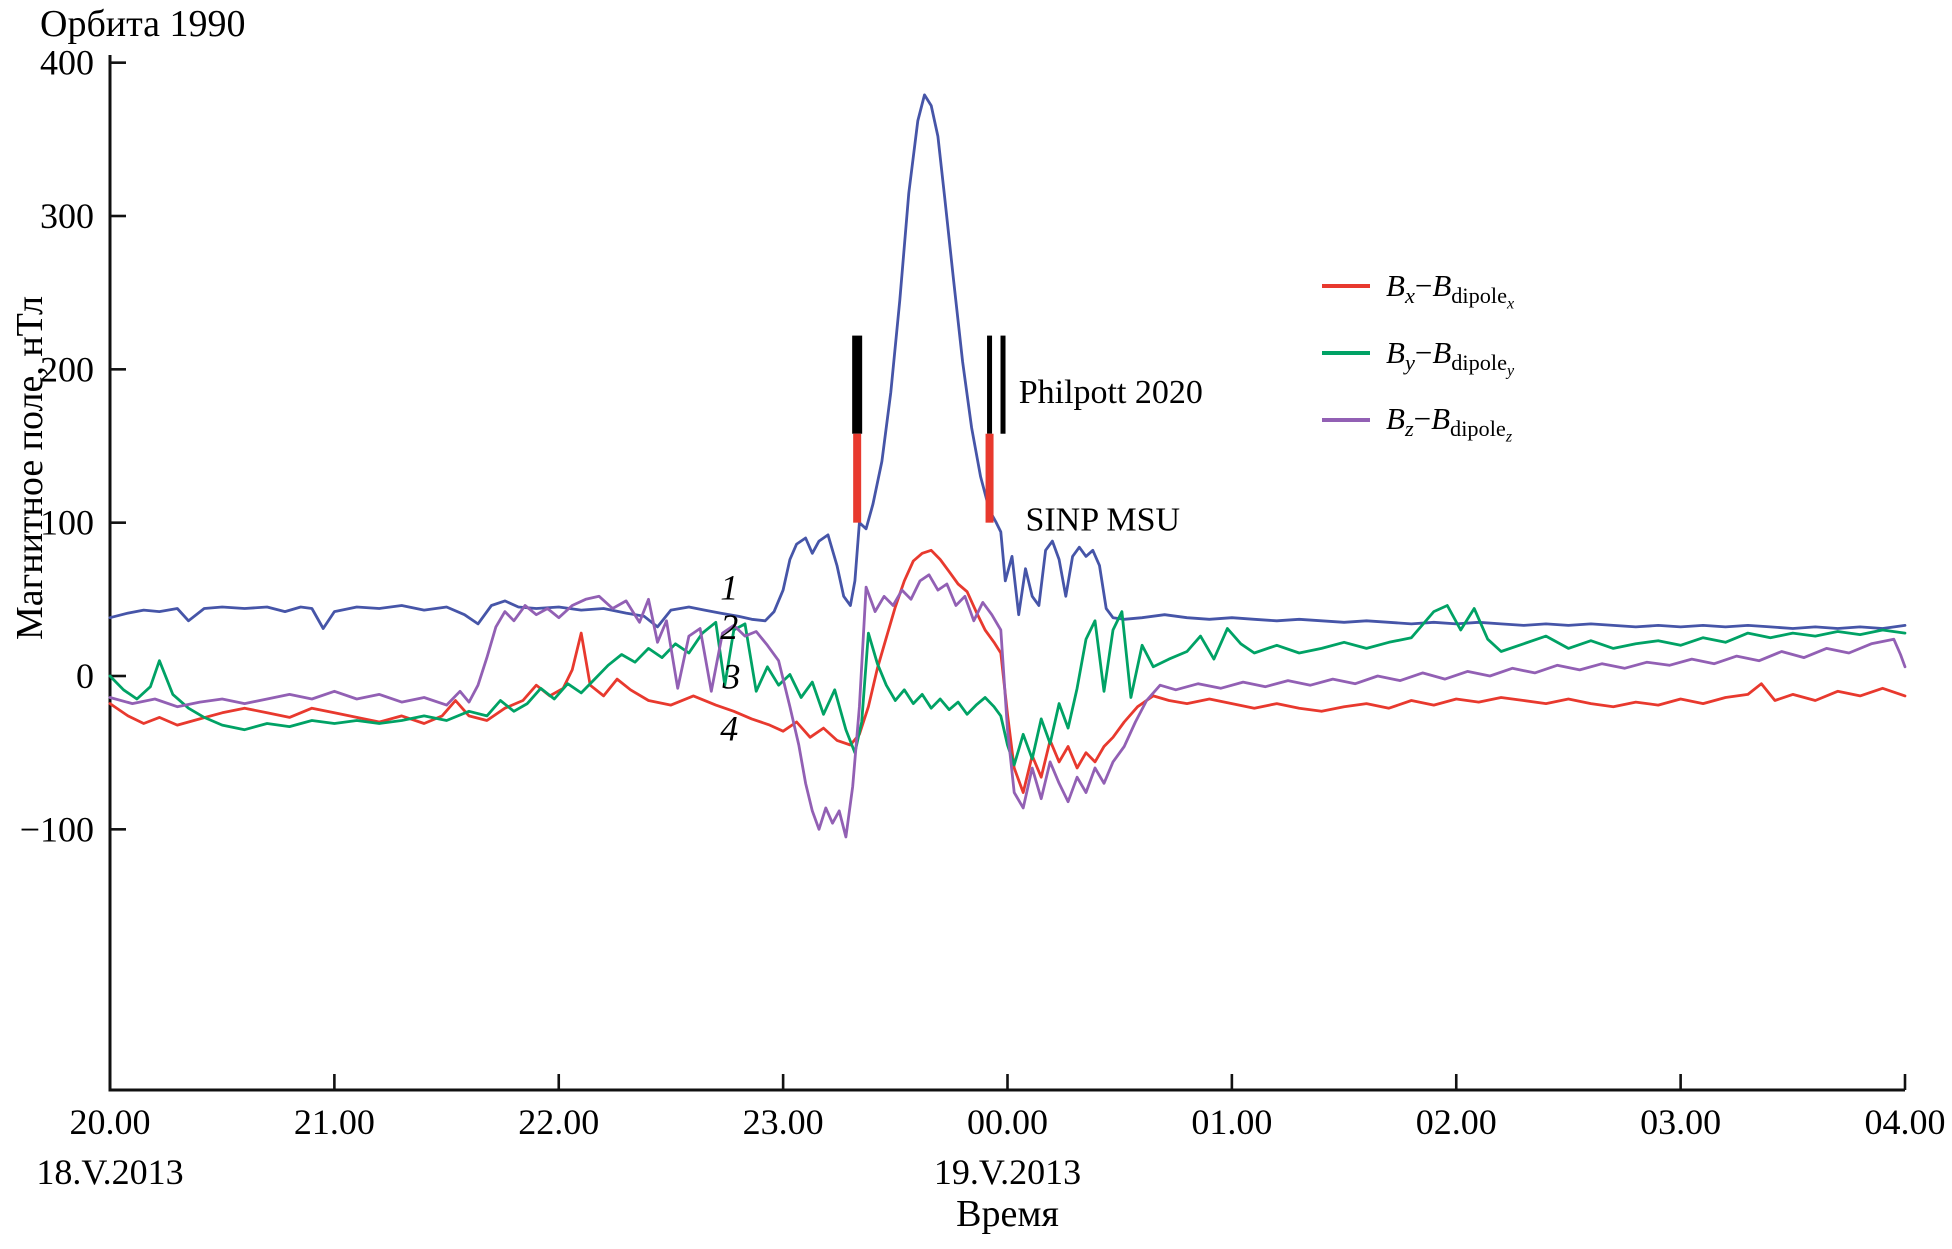  I want to click on legend-item-z: Bz−Bdipolez, so click(1418, 423).